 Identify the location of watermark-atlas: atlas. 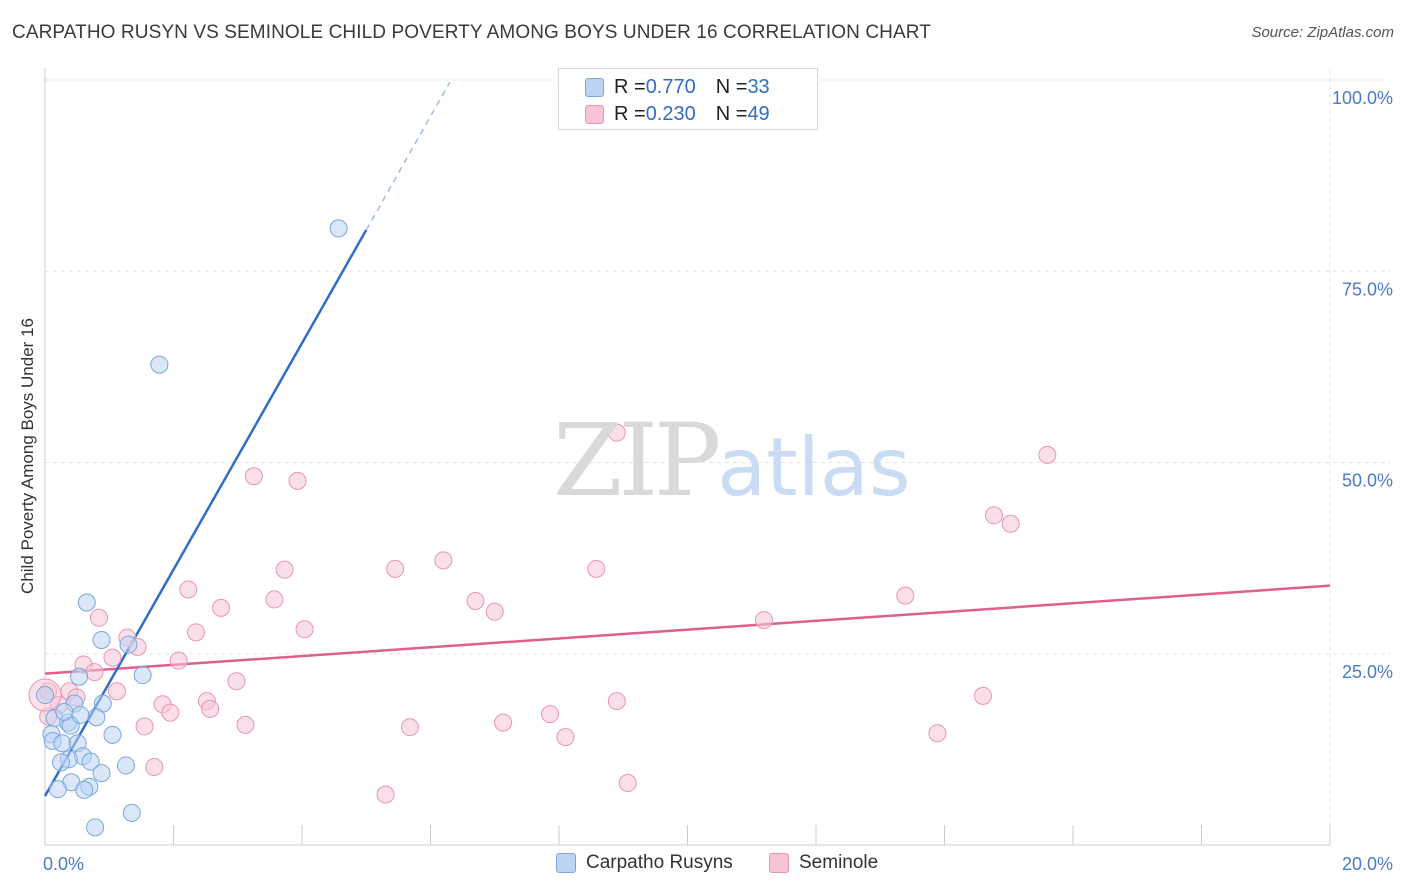
(814, 467).